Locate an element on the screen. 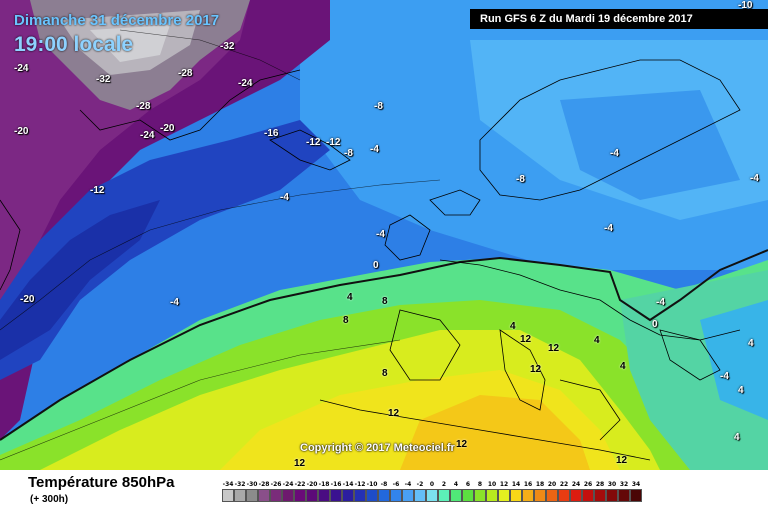 The width and height of the screenshot is (768, 512). legend-tick-label: 28 is located at coordinates (600, 484).